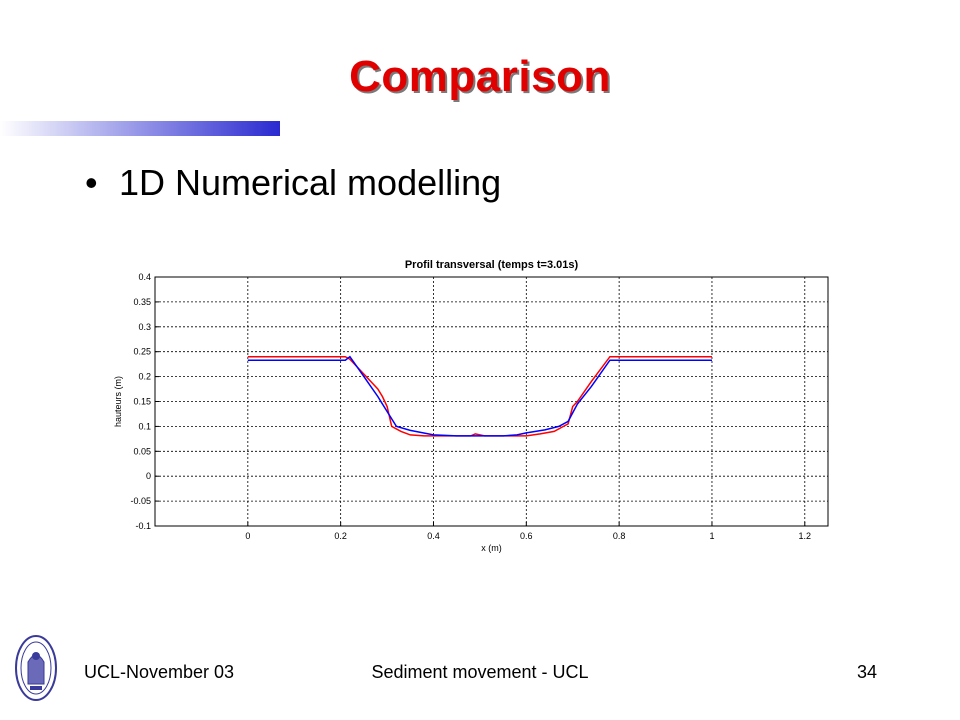 This screenshot has height=720, width=960. What do you see at coordinates (619, 536) in the screenshot?
I see `x-tick-label: 0.8` at bounding box center [619, 536].